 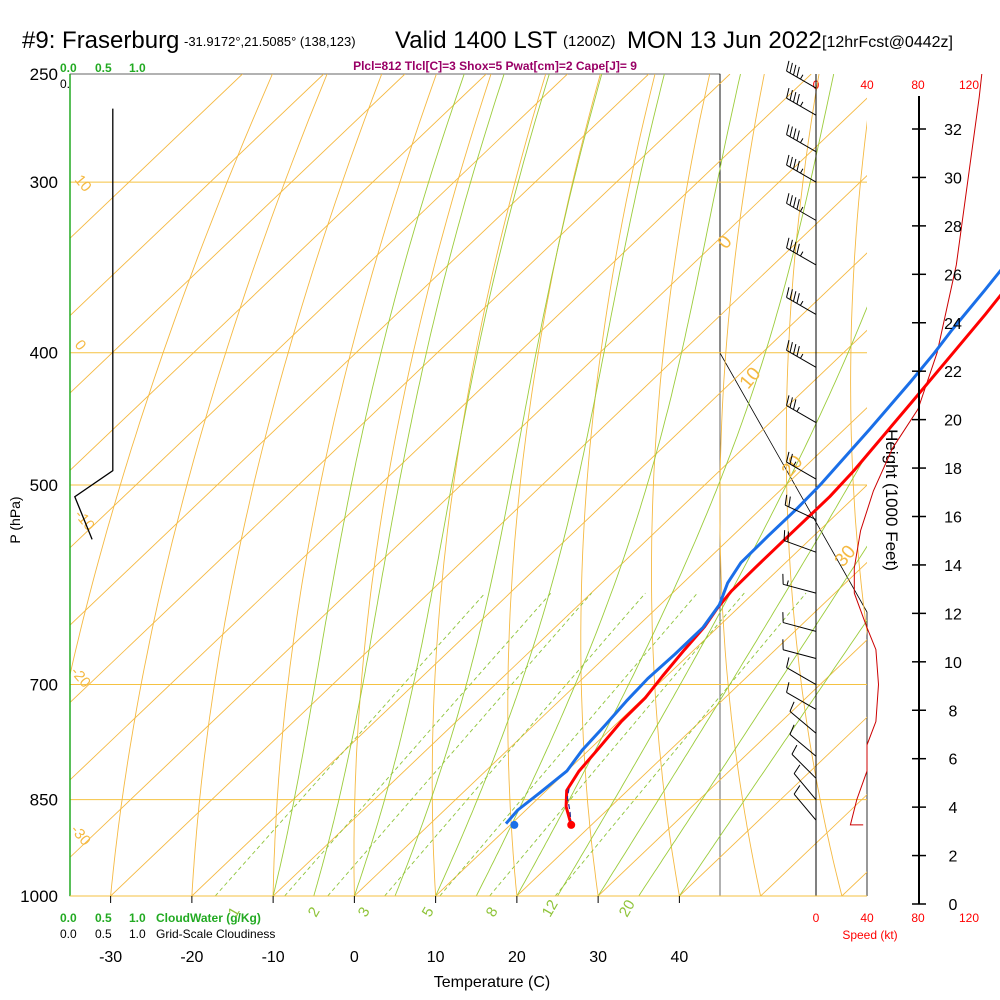 What do you see at coordinates (208, 918) in the screenshot?
I see `cloudwater-label: CloudWater (g/Kg)` at bounding box center [208, 918].